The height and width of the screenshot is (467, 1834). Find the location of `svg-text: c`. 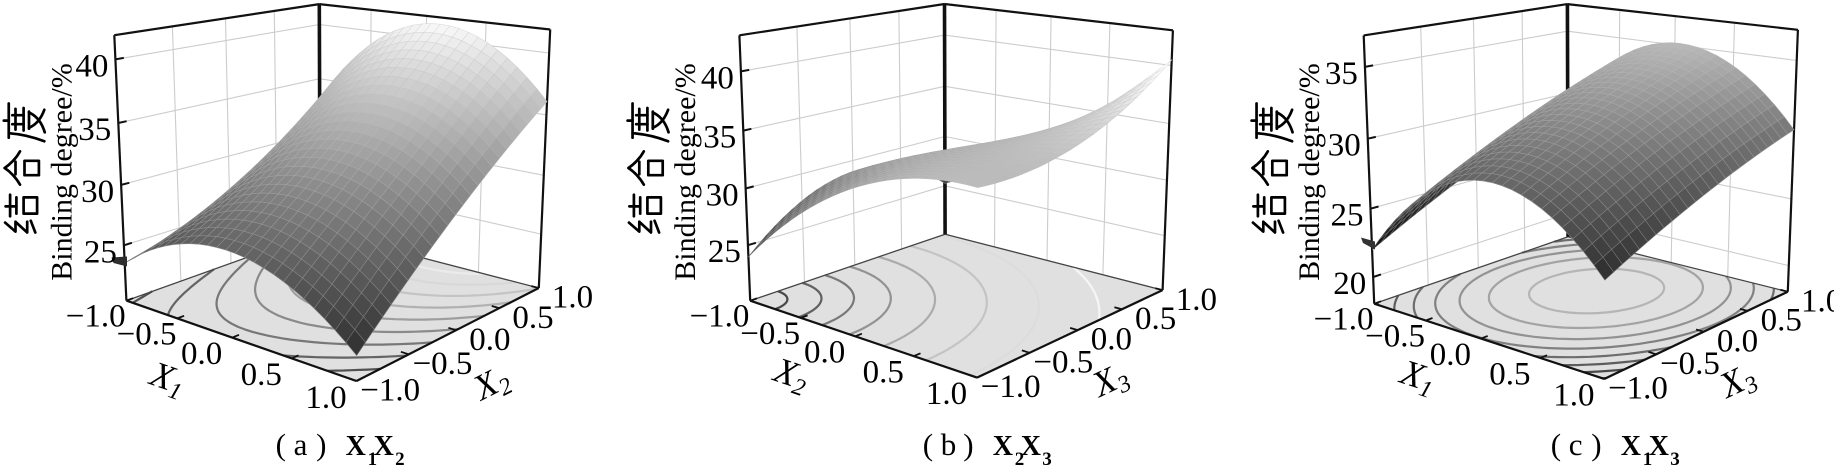

svg-text: c is located at coordinates (1576, 444).